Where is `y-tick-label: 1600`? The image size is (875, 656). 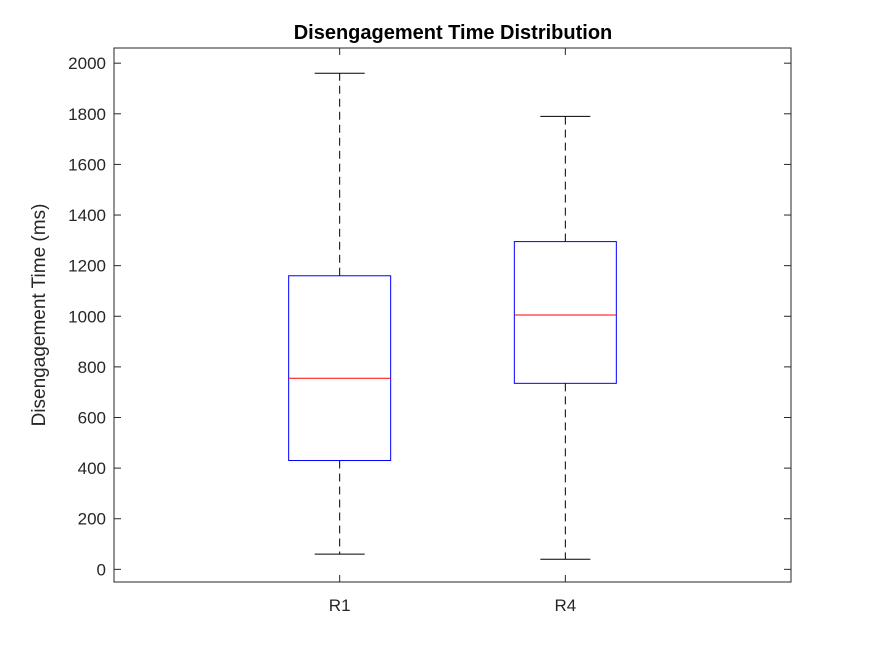 y-tick-label: 1600 is located at coordinates (87, 164).